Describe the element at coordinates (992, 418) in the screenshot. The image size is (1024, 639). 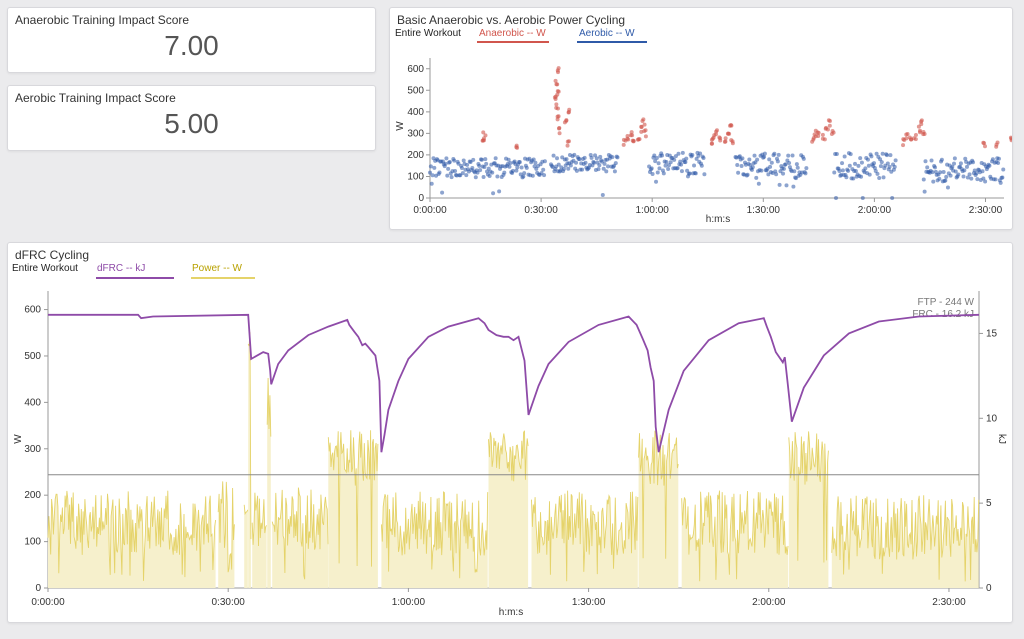
I see `dfrc-y2-tick-label: 10` at that location.